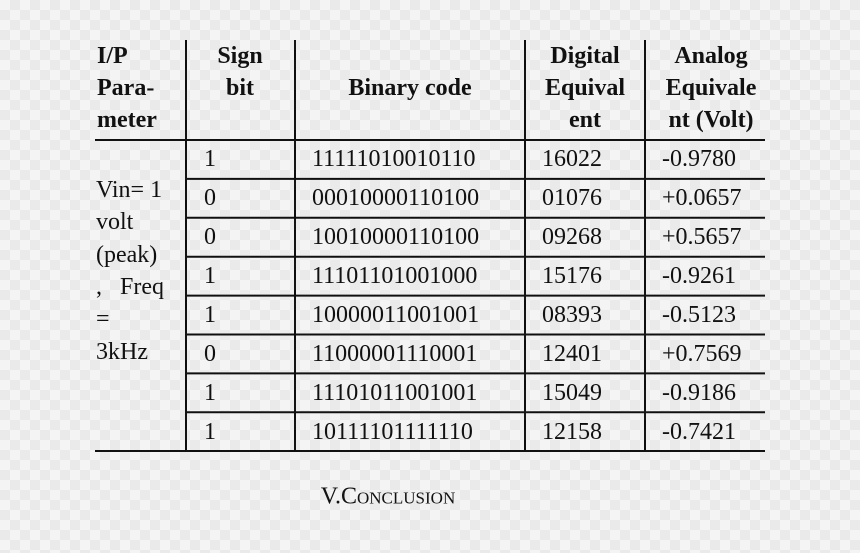 Image resolution: width=860 pixels, height=553 pixels. Describe the element at coordinates (572, 237) in the screenshot. I see `cell: 09268` at that location.